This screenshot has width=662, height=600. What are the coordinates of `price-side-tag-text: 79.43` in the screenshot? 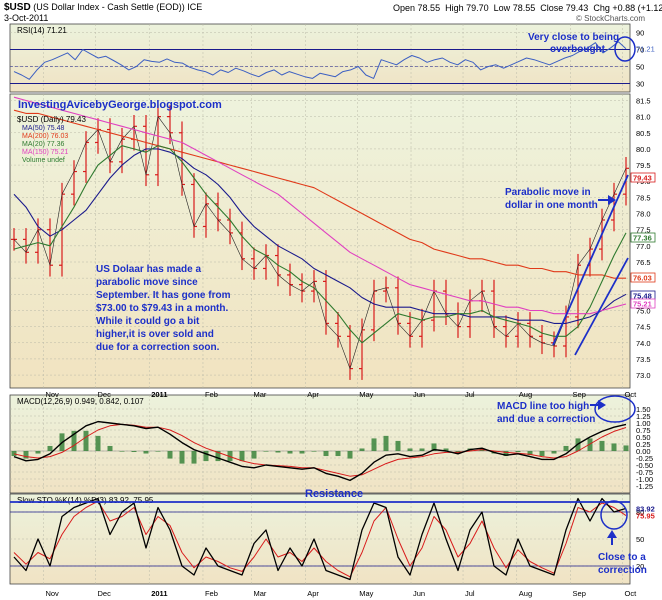 It's located at (642, 178).